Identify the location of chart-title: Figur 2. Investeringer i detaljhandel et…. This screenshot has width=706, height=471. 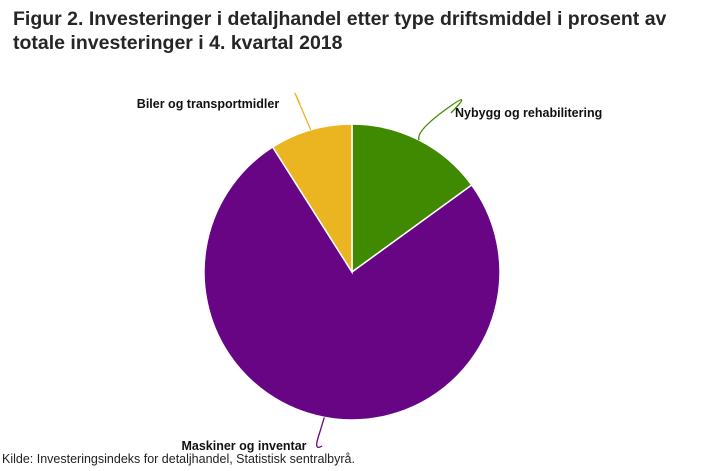
(340, 31).